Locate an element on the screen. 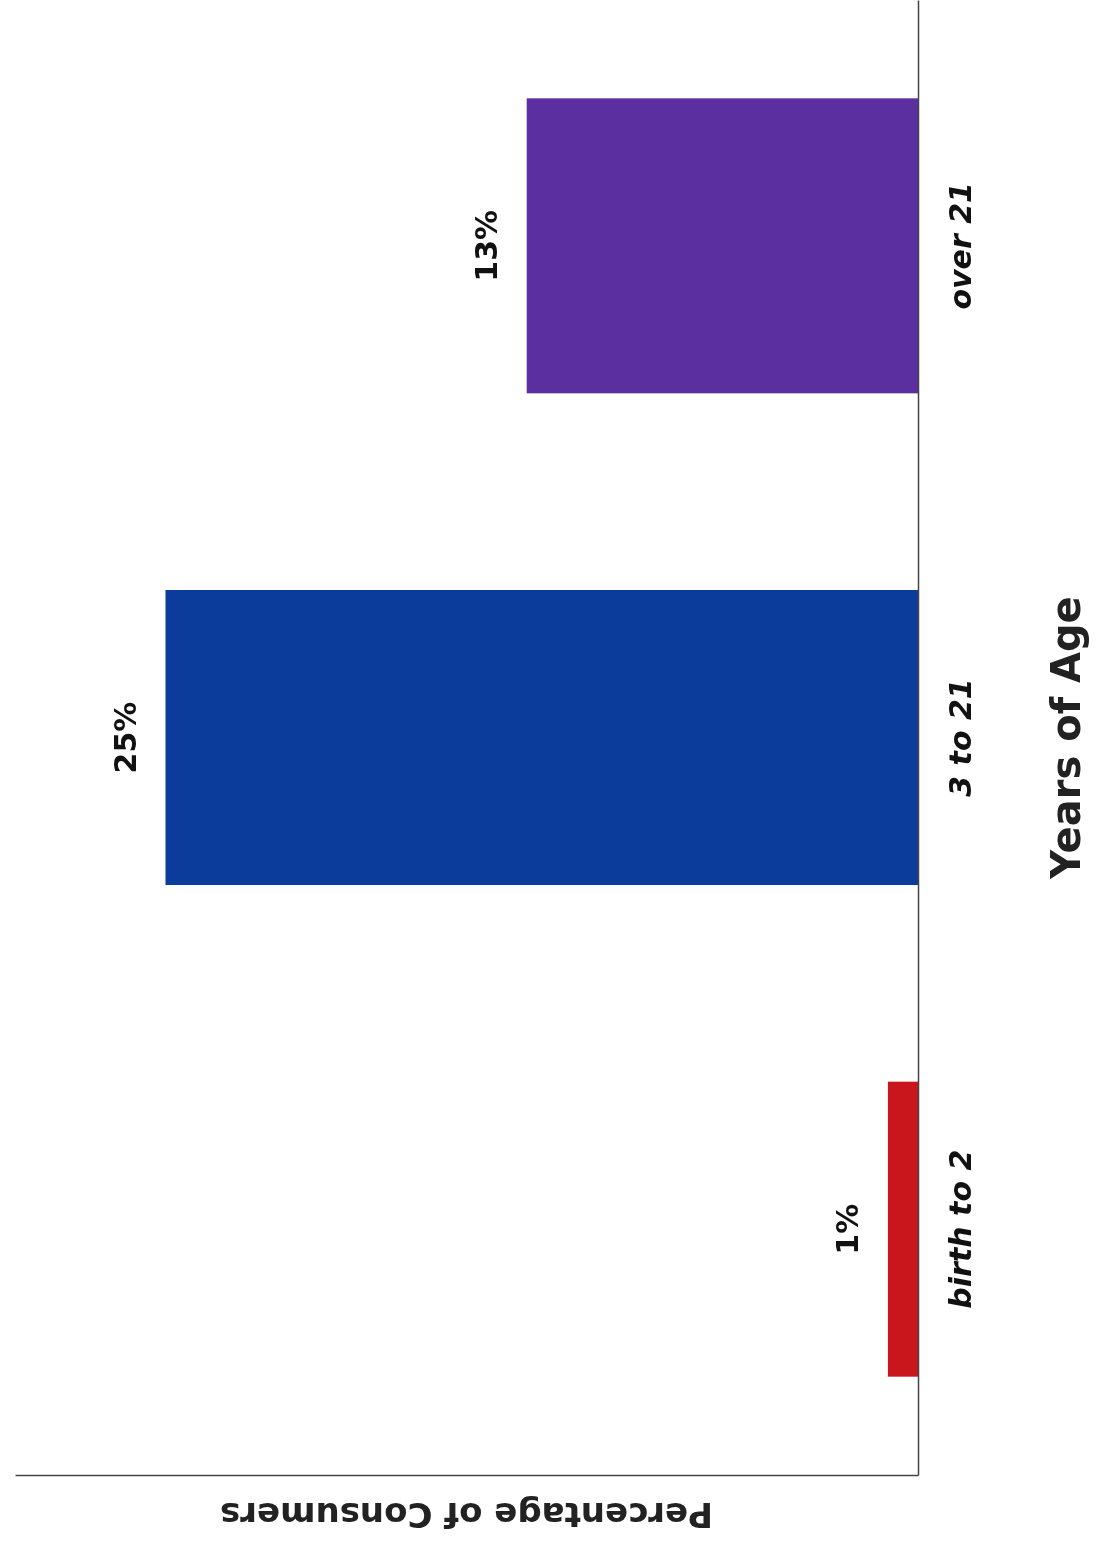 The width and height of the screenshot is (1102, 1555). data-label: 25% is located at coordinates (125, 737).